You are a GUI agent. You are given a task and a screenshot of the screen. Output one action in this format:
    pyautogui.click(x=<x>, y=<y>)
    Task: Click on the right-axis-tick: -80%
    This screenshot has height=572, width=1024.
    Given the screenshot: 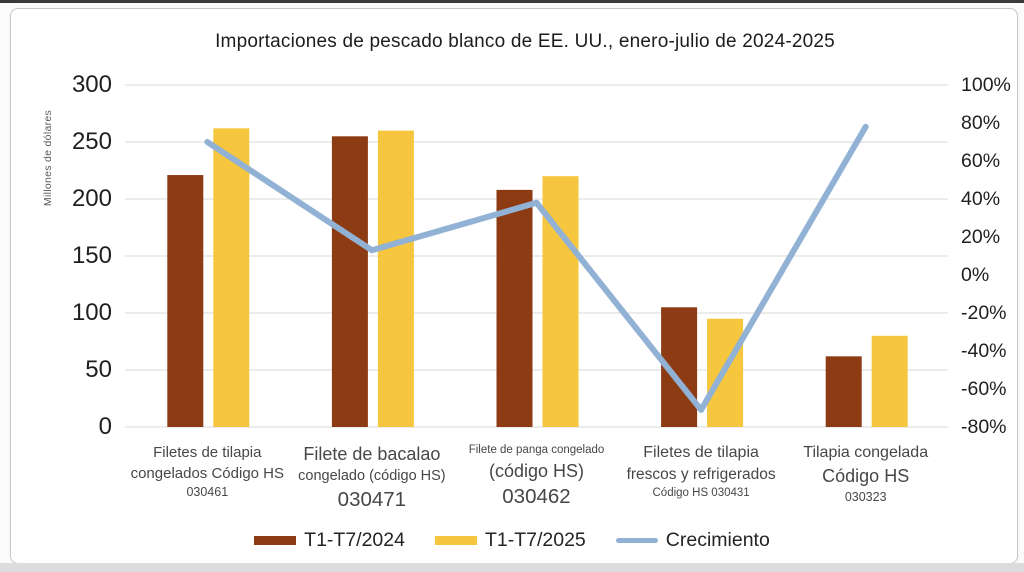 What is the action you would take?
    pyautogui.click(x=984, y=427)
    